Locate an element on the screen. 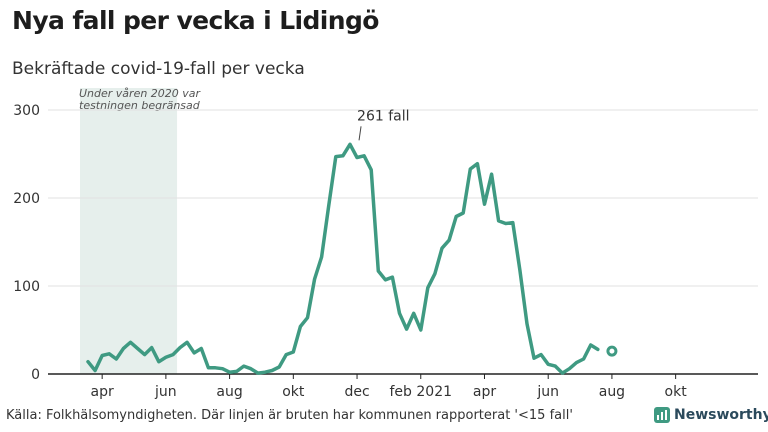  shaded-region-label: Under våren 2020 var is located at coordinates (140, 93).